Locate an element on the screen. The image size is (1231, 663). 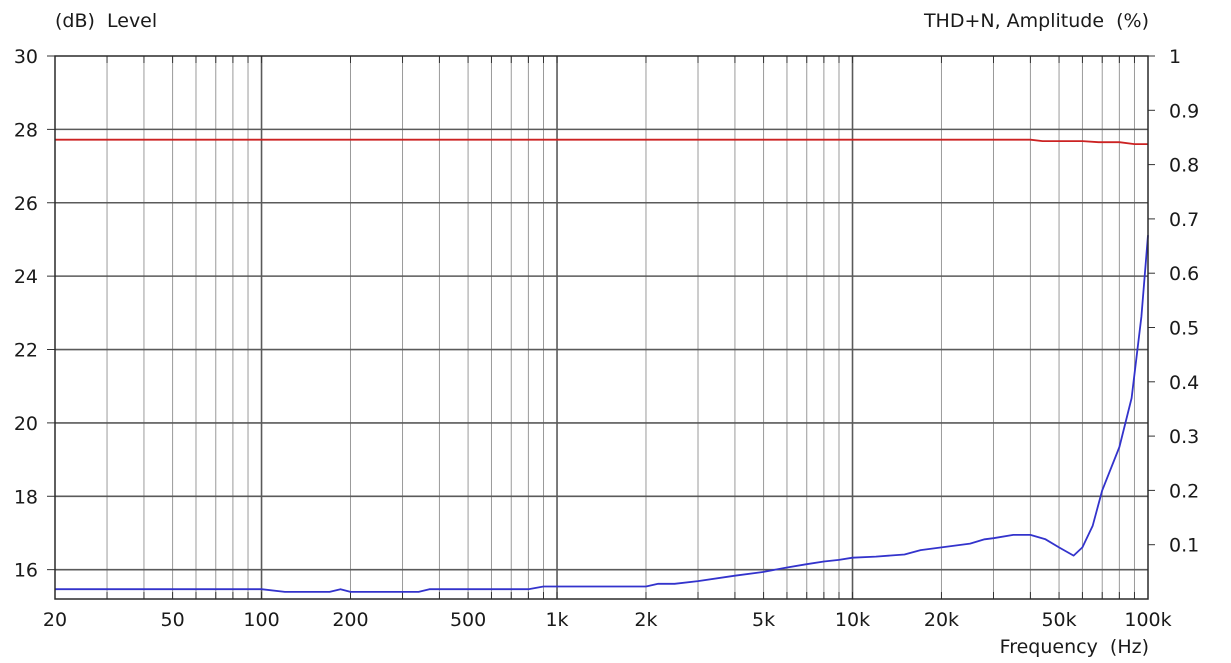
x-tick-label: 20k is located at coordinates (941, 620).